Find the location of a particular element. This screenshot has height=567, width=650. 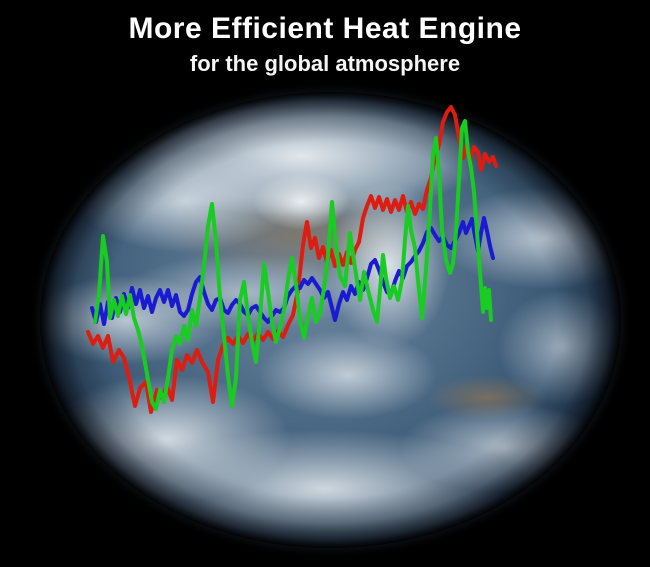

figure-title: More Efficient Heat Engine is located at coordinates (325, 28).